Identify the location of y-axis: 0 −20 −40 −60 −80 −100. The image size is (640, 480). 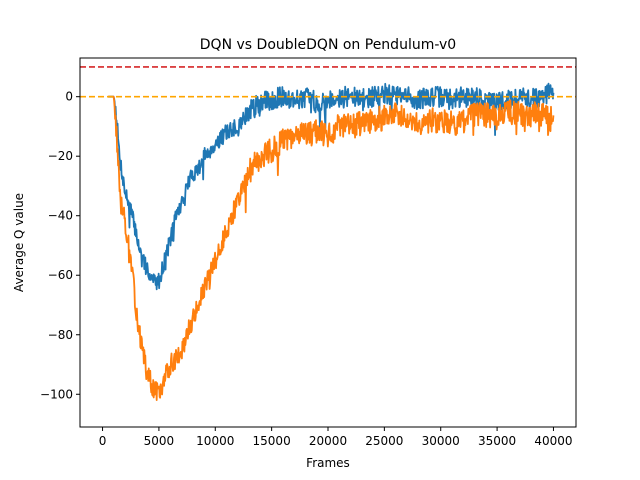
(60, 245).